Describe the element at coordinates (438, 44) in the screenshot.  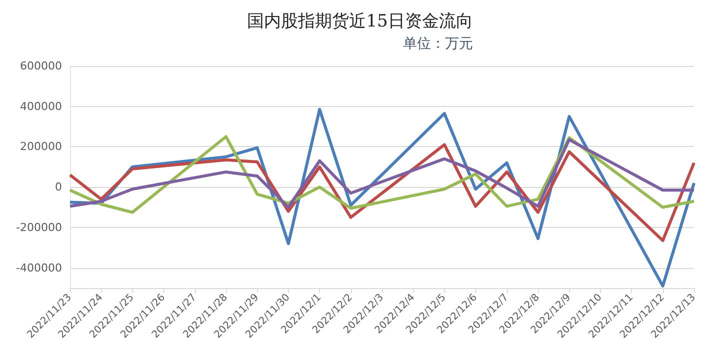
I see `chart-subtitle: 单位：万元` at that location.